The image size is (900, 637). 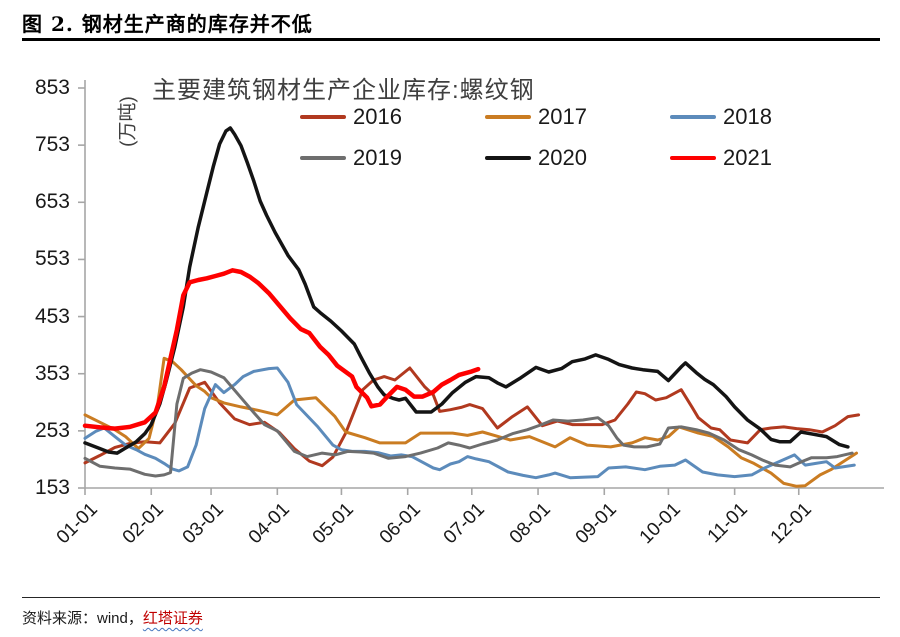 I want to click on legend-item-2018: 2018, so click(x=721, y=117).